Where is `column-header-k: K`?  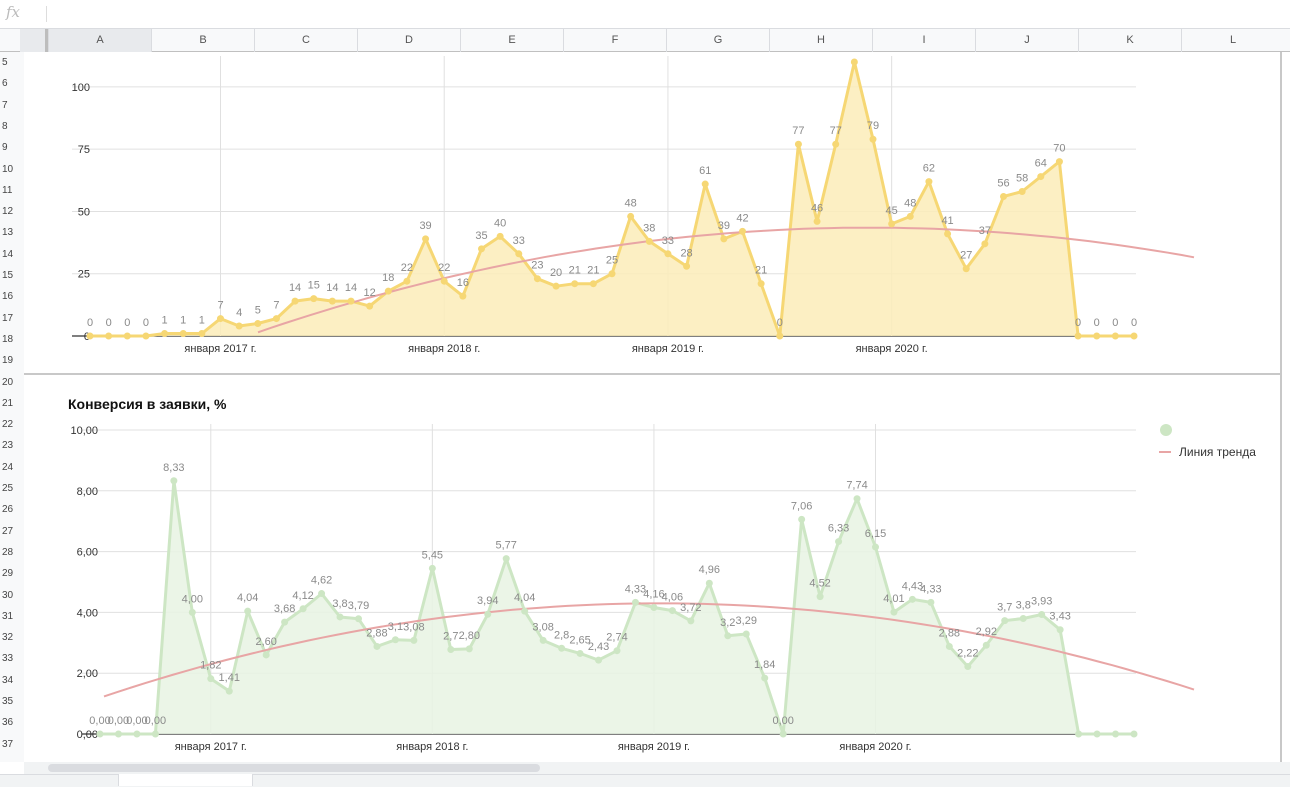 column-header-k: K is located at coordinates (1129, 40).